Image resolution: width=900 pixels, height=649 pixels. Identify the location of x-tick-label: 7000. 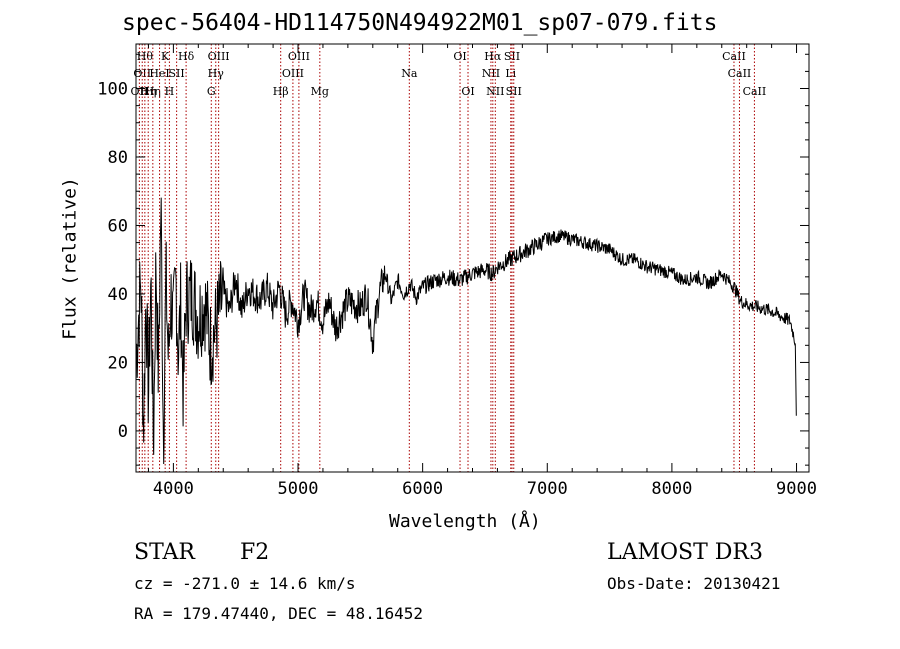
(547, 489).